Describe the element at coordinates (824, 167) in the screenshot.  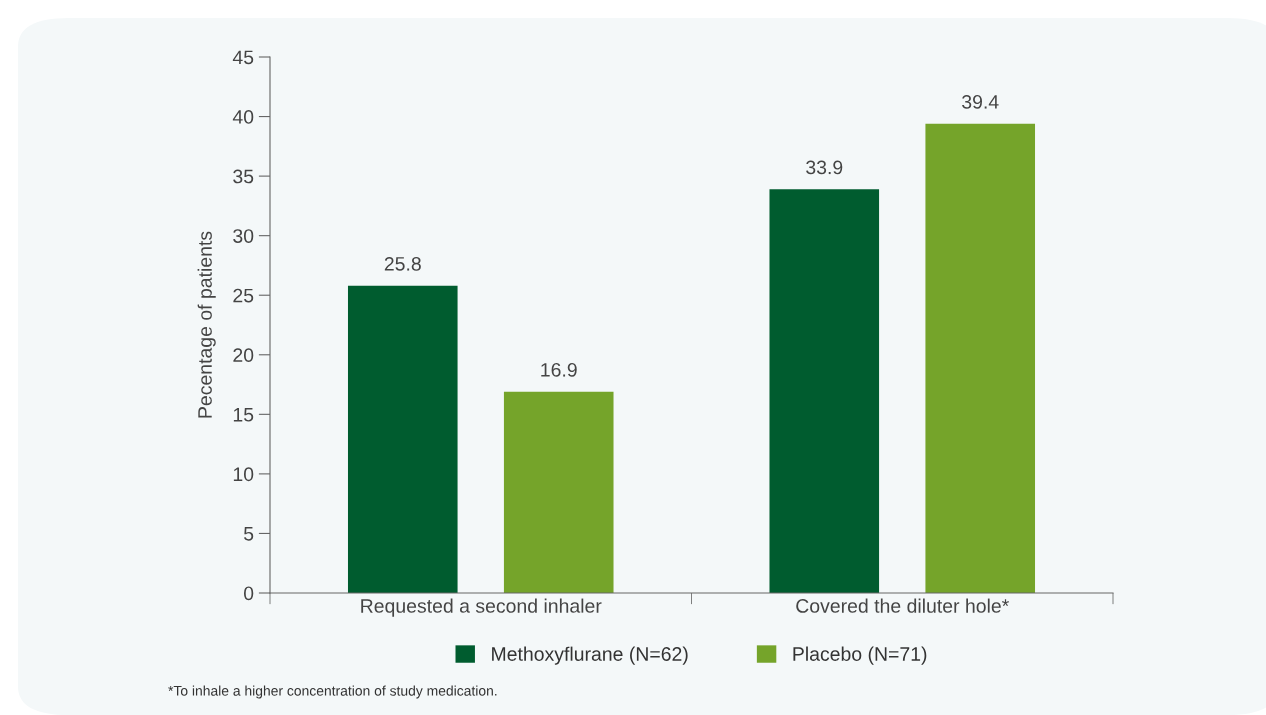
I see `data-label: 33.9` at that location.